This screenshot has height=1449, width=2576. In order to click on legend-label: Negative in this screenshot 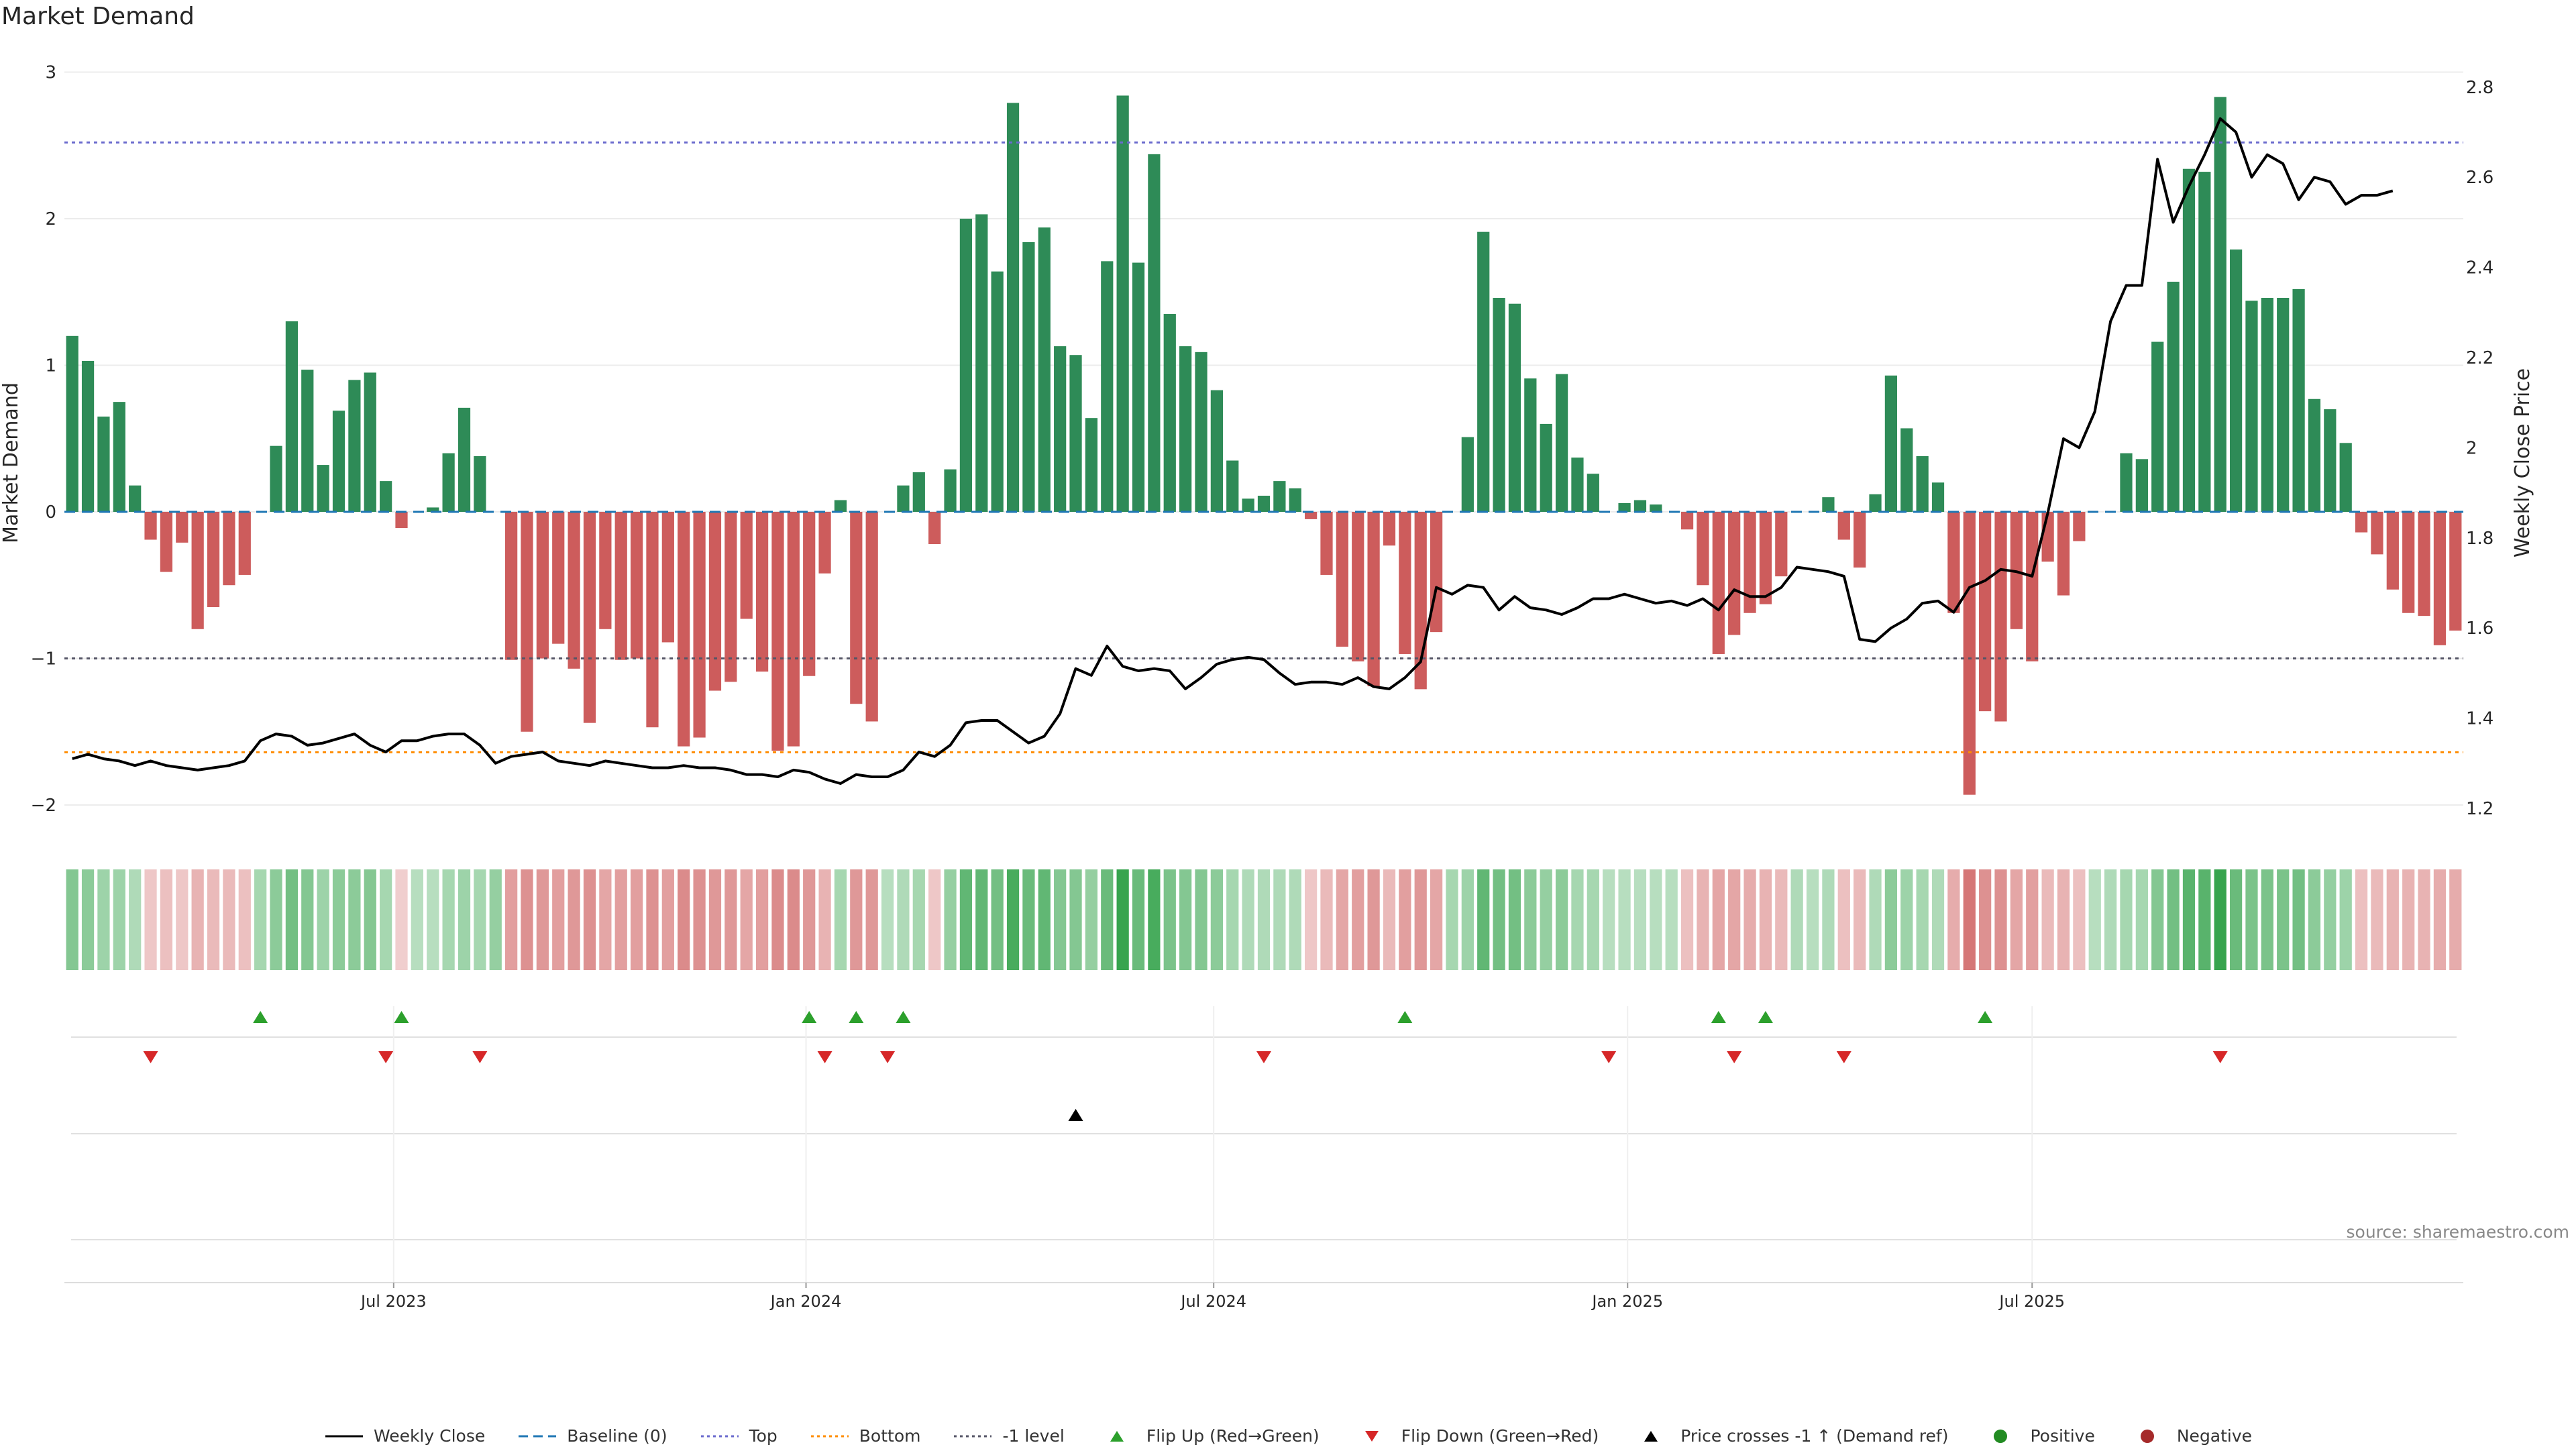, I will do `click(2214, 1436)`.